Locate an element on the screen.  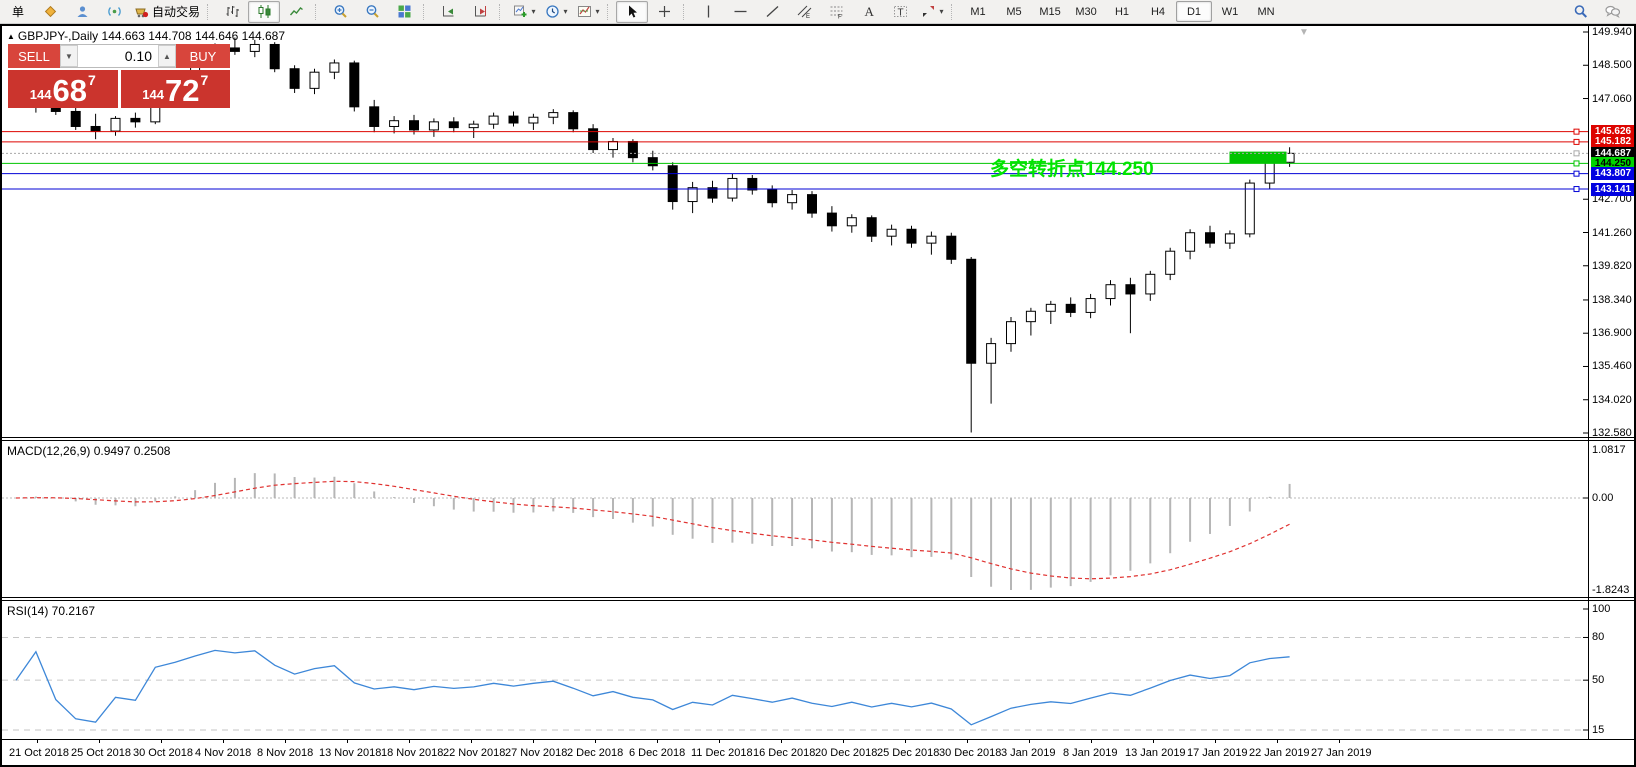
timeframe-h1: H1 is located at coordinates (1122, 11).